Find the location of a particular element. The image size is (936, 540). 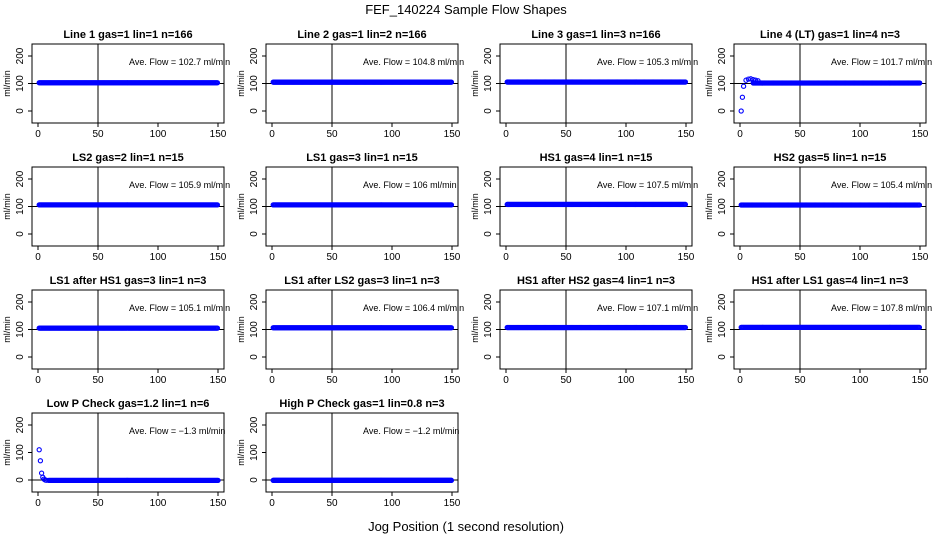

average-flow-annotation: Ave. Flow = 105.1 ml/min is located at coordinates (179, 308).